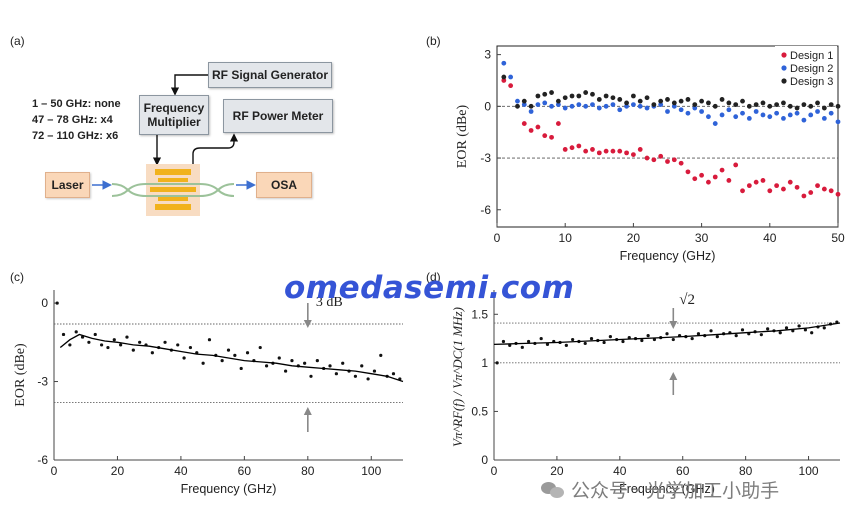 The height and width of the screenshot is (521, 859). Describe the element at coordinates (566, 238) in the screenshot. I see `x-tick-label: 10` at that location.